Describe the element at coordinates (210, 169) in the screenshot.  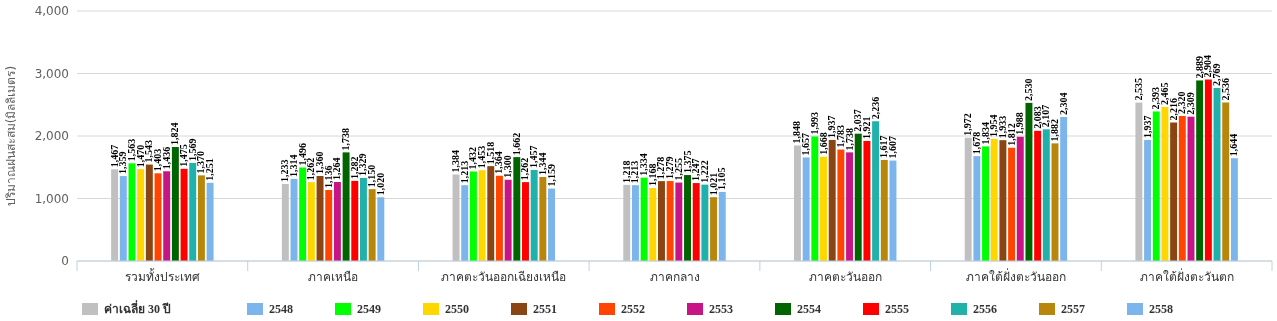
I see `data-label: 1,251` at that location.